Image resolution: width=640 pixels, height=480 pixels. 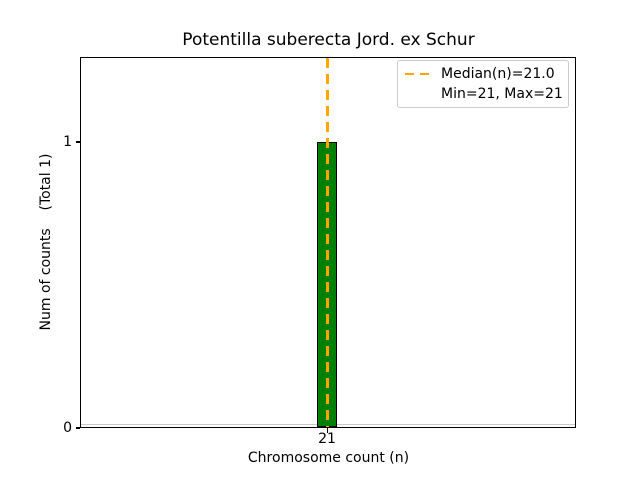 I want to click on legend-empty-sample, so click(x=418, y=94).